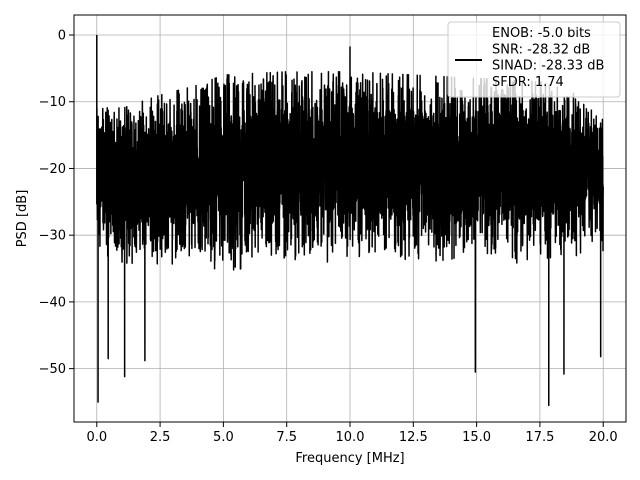  Describe the element at coordinates (52, 236) in the screenshot. I see `y-tick-label: −30` at that location.